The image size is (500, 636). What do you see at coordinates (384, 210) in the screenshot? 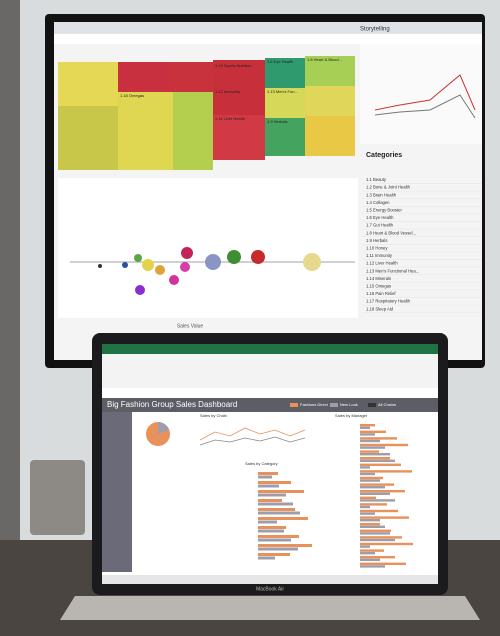
I see `category-name: 1.5 Energy Booster` at bounding box center [384, 210].